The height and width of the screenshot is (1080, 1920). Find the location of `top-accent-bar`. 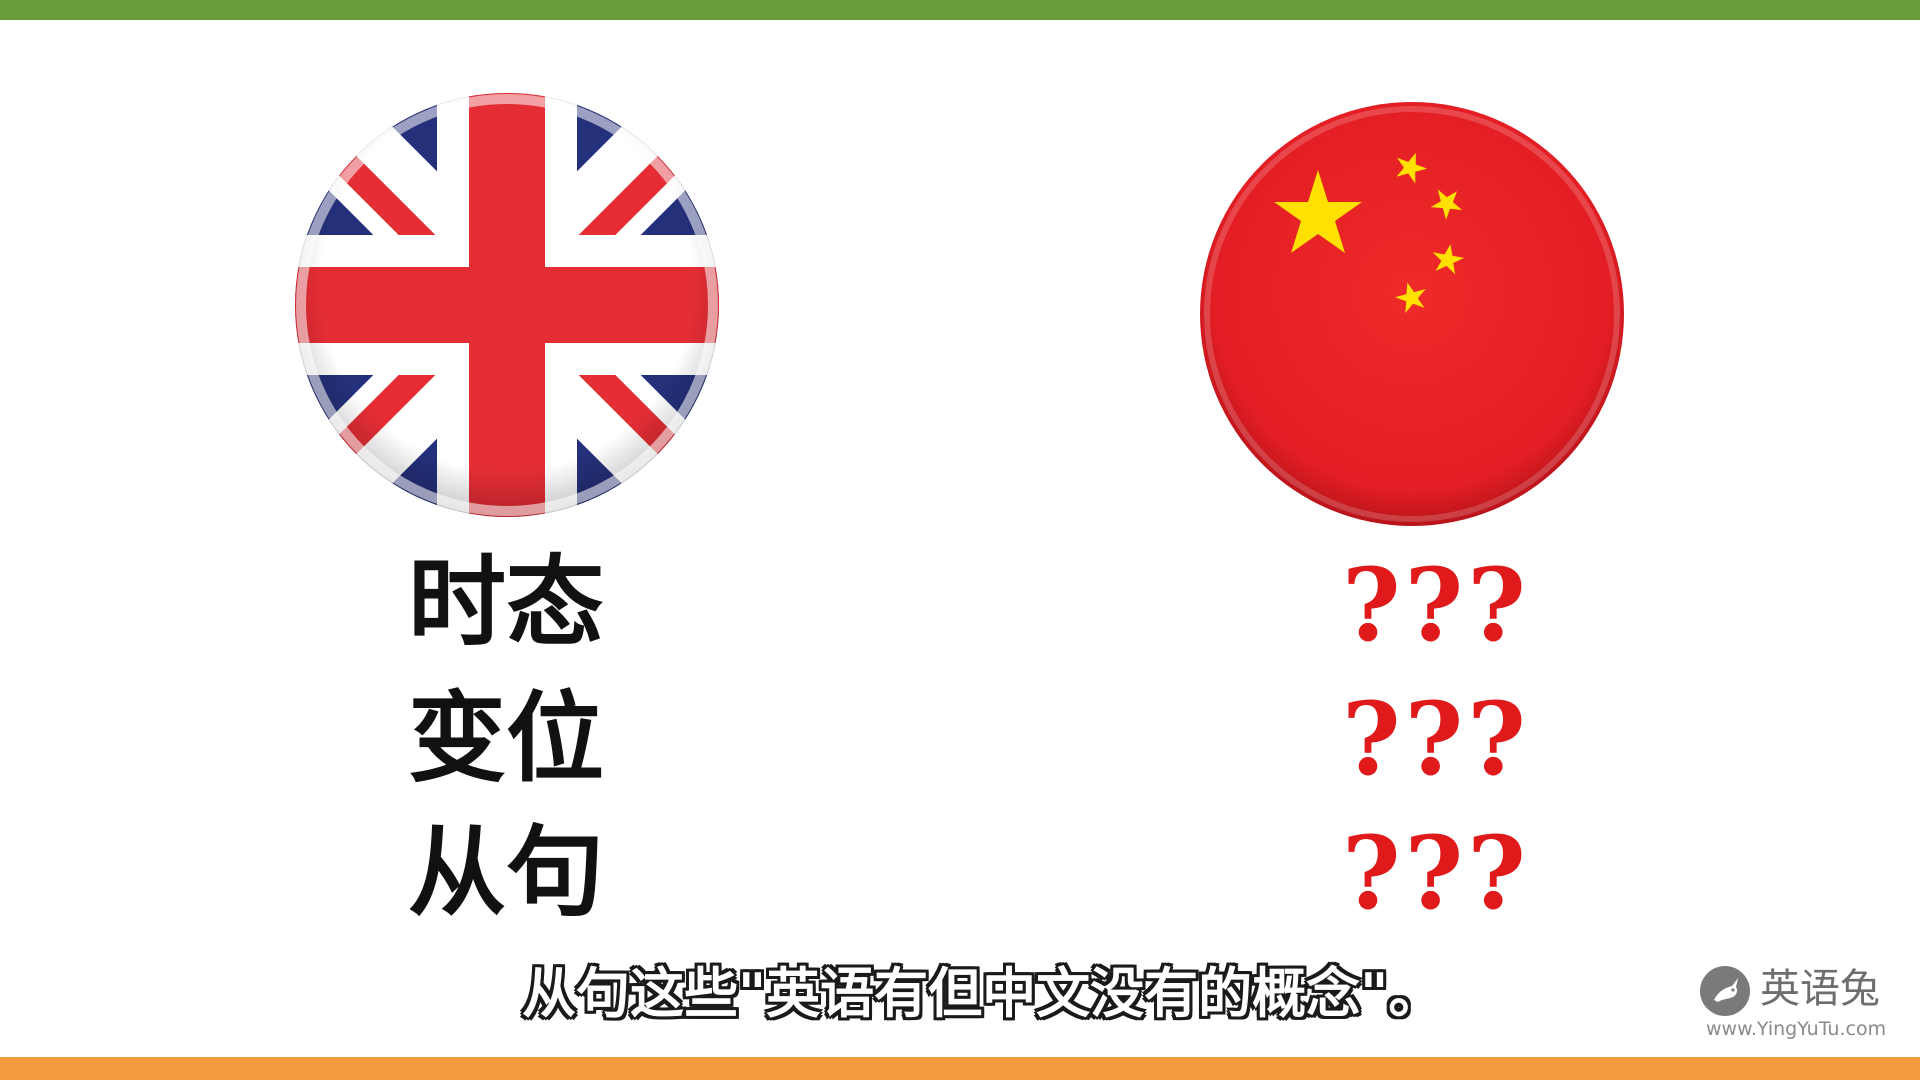

top-accent-bar is located at coordinates (960, 10).